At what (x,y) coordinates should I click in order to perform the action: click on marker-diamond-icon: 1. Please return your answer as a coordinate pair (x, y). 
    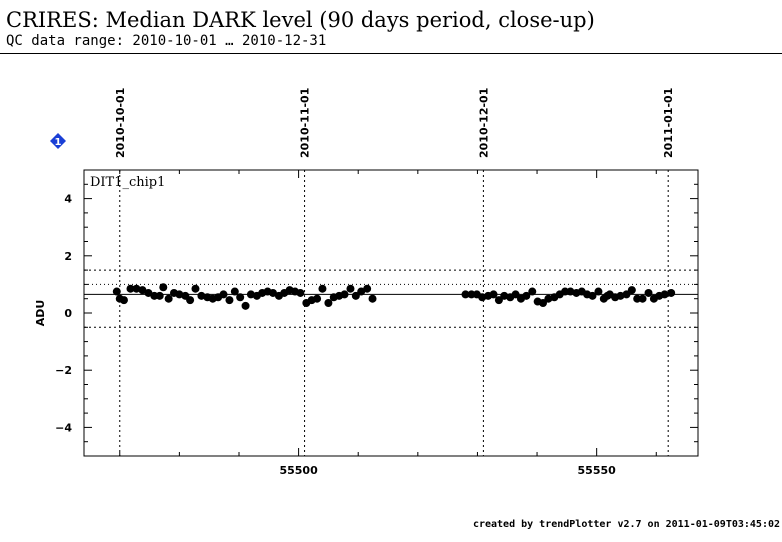
    Looking at the image, I should click on (58, 141).